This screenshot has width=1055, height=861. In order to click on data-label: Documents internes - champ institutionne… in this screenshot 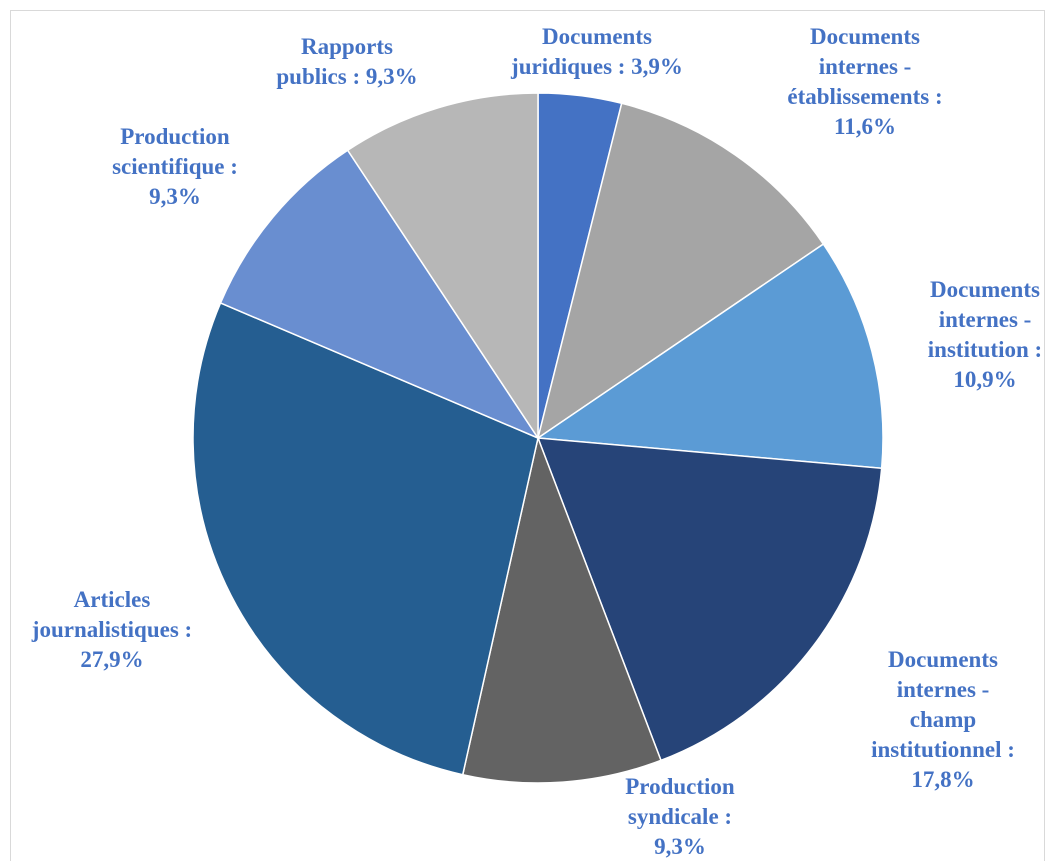, I will do `click(943, 719)`.